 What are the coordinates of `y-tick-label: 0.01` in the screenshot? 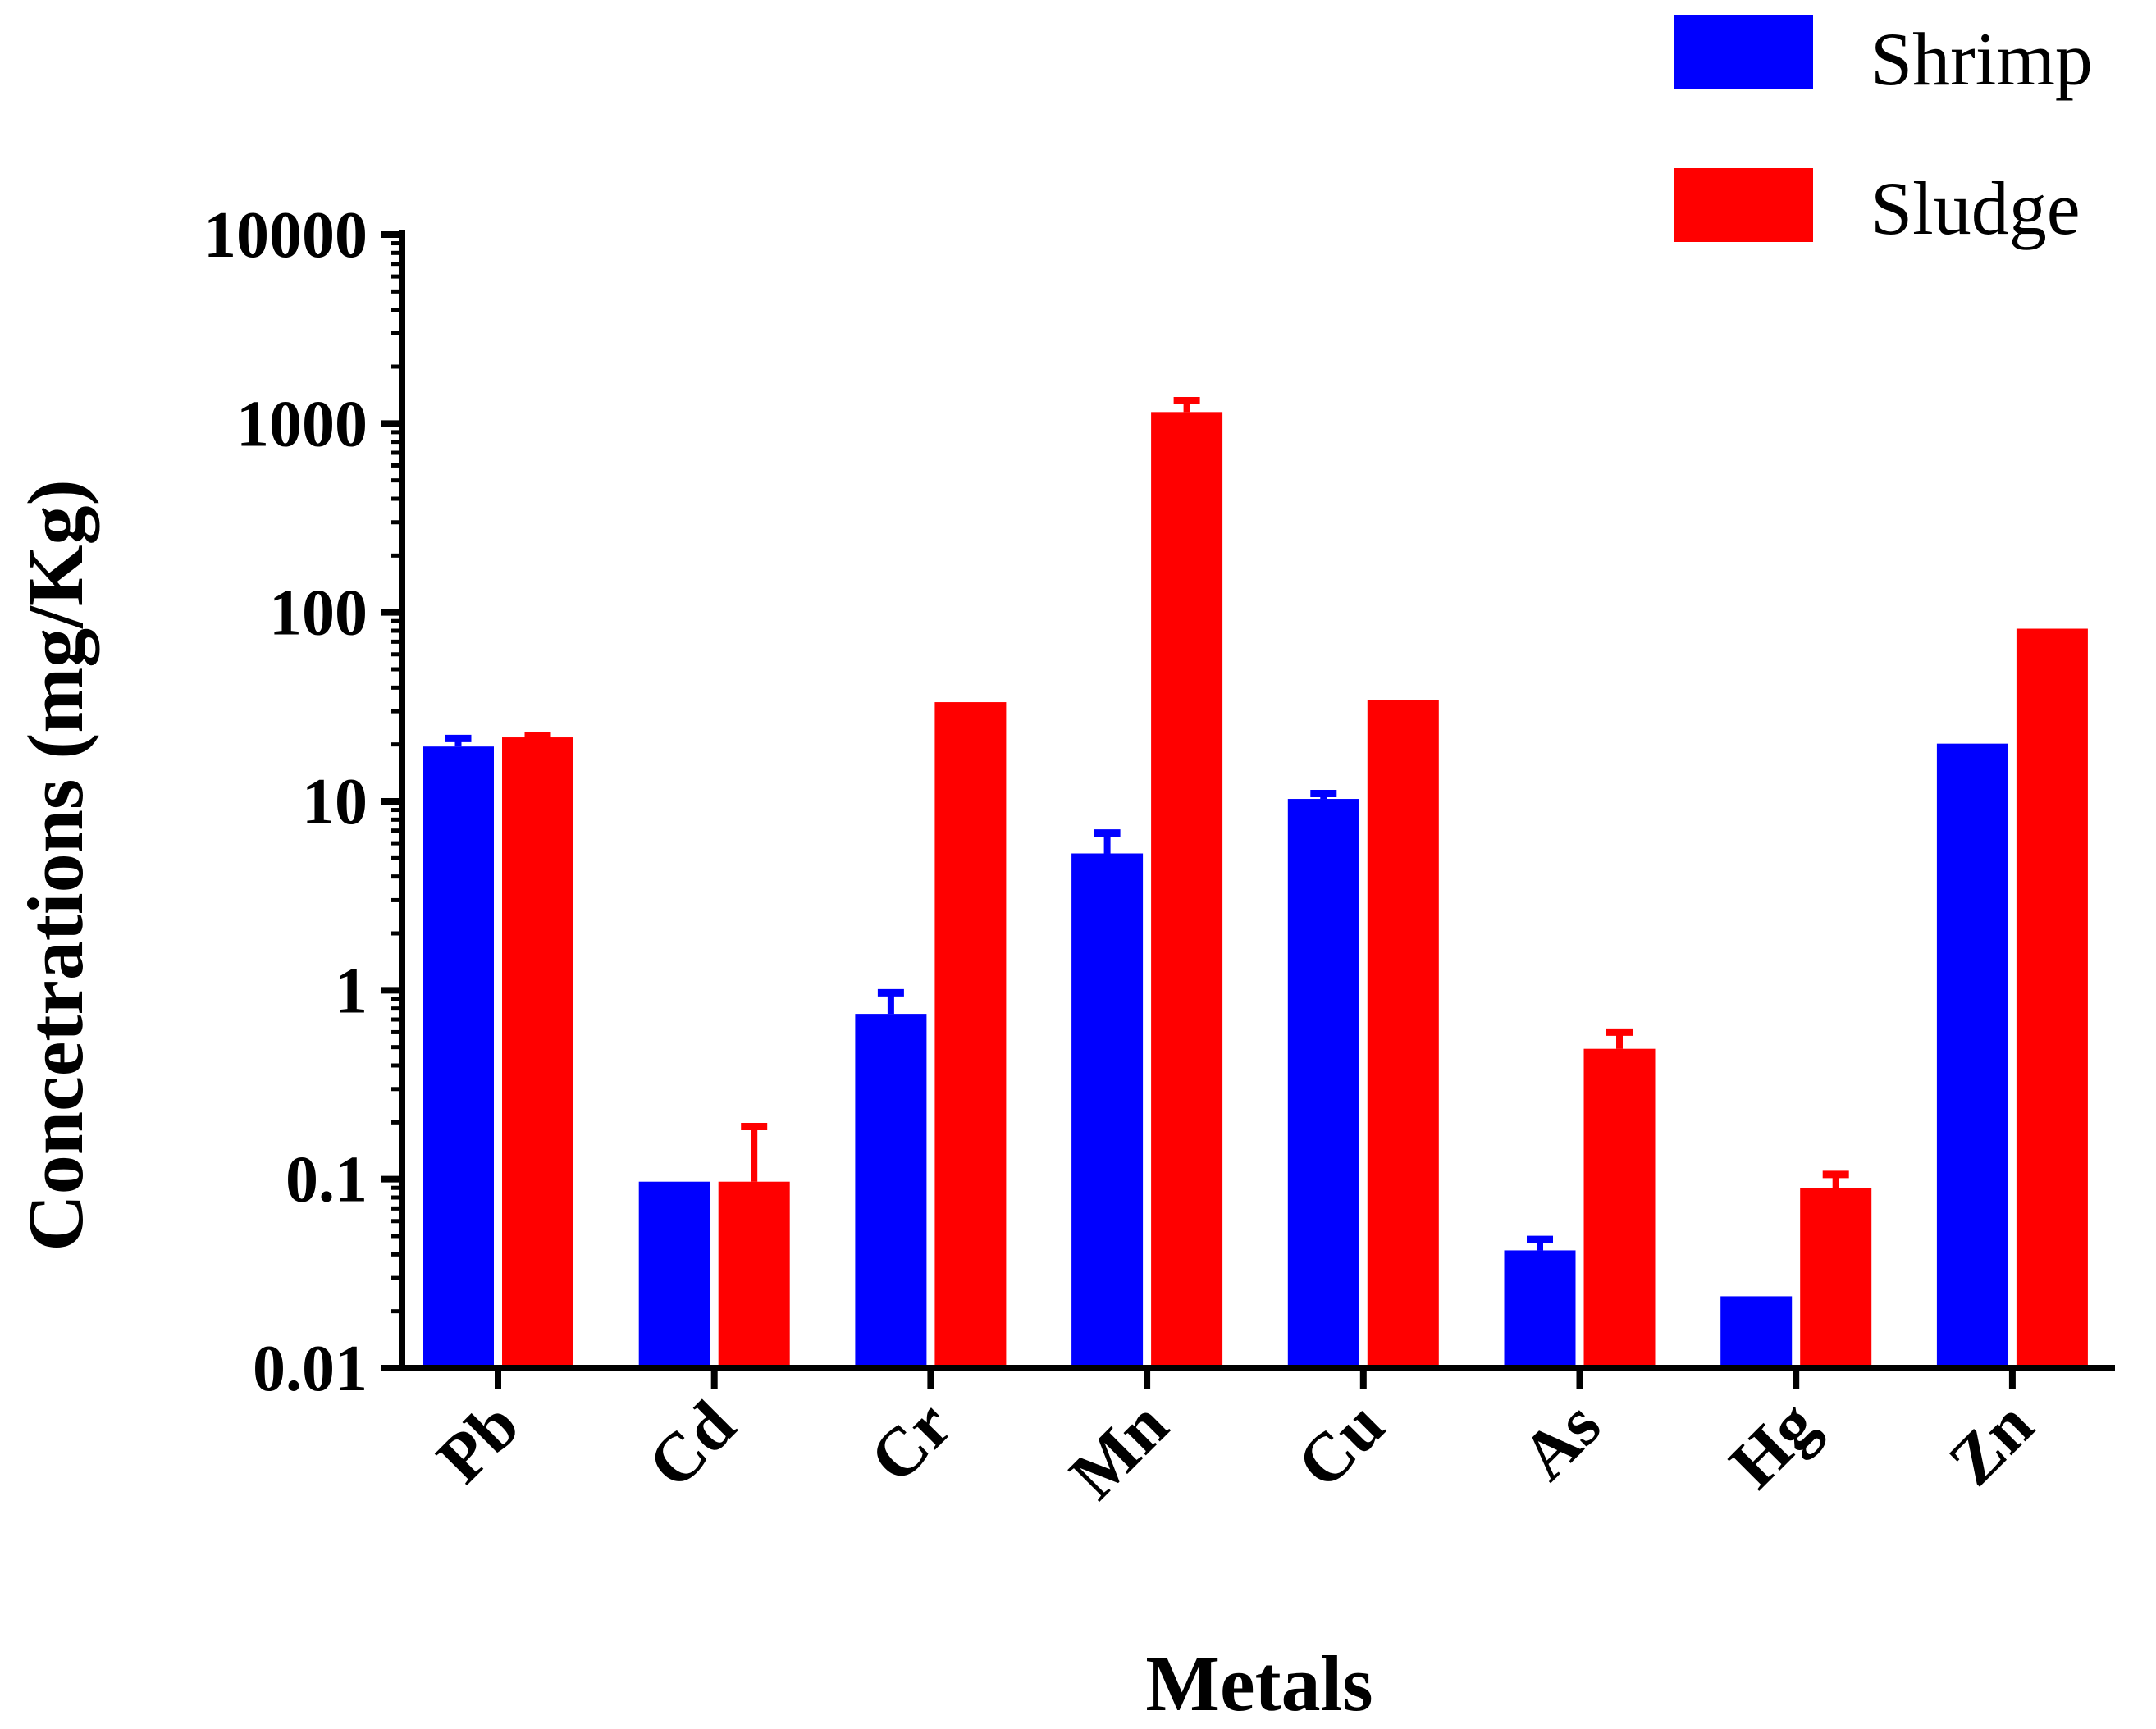 It's located at (310, 1369).